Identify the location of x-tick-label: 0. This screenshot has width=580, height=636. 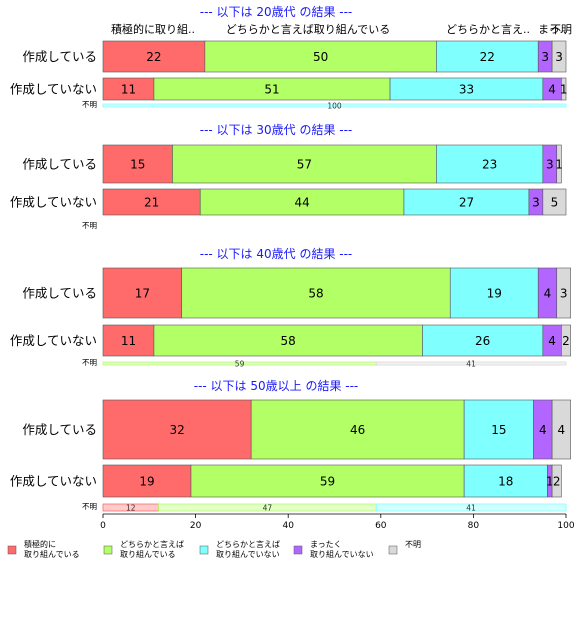
(103, 526).